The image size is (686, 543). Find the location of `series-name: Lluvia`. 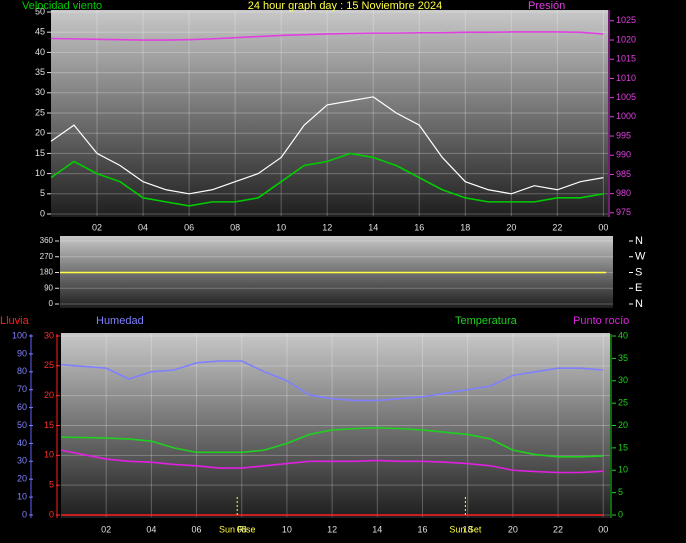

series-name: Lluvia is located at coordinates (15, 321).